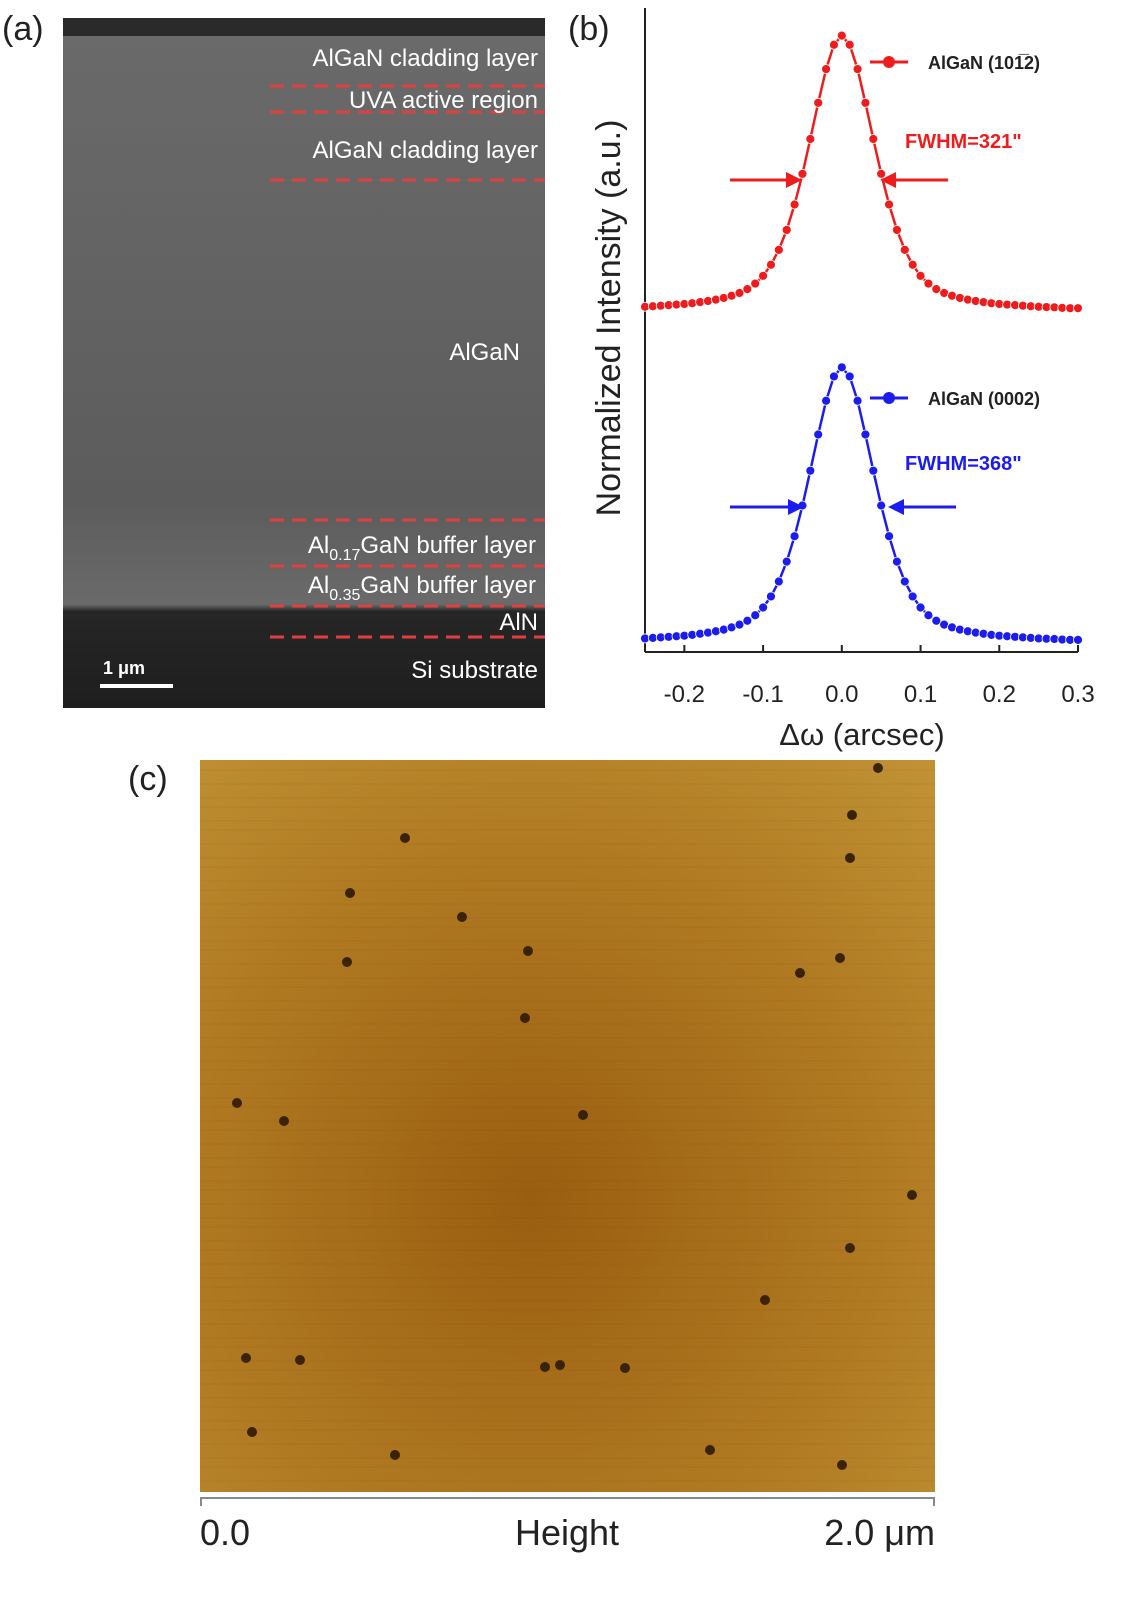 This screenshot has width=1123, height=1597. What do you see at coordinates (963, 464) in the screenshot?
I see `fwhm-annotation: FWHM=368"` at bounding box center [963, 464].